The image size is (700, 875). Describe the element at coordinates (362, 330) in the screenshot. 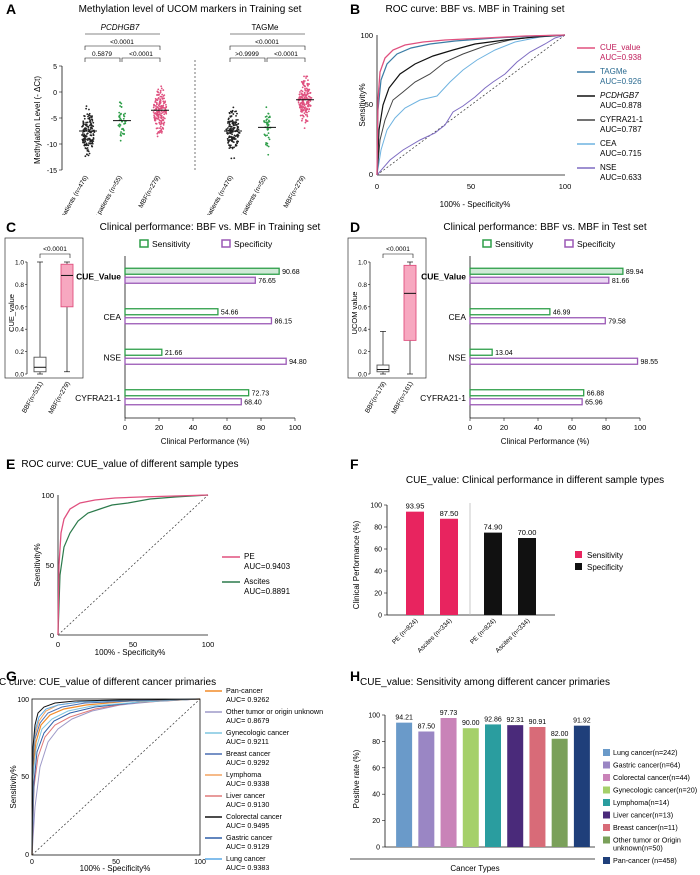

I see `inset-tick-label: 0.4` at that location.